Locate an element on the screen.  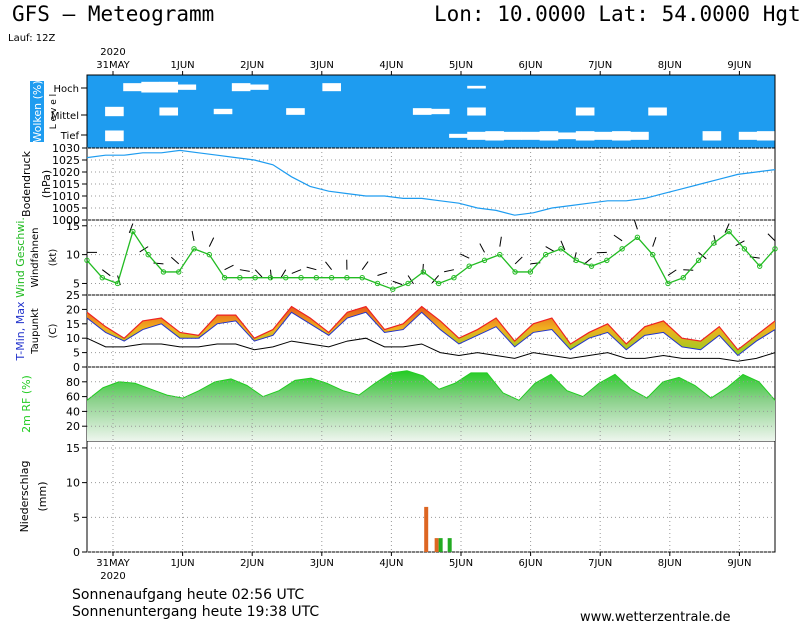
precip-ylabel: Niederschlag is located at coordinates (24, 497).